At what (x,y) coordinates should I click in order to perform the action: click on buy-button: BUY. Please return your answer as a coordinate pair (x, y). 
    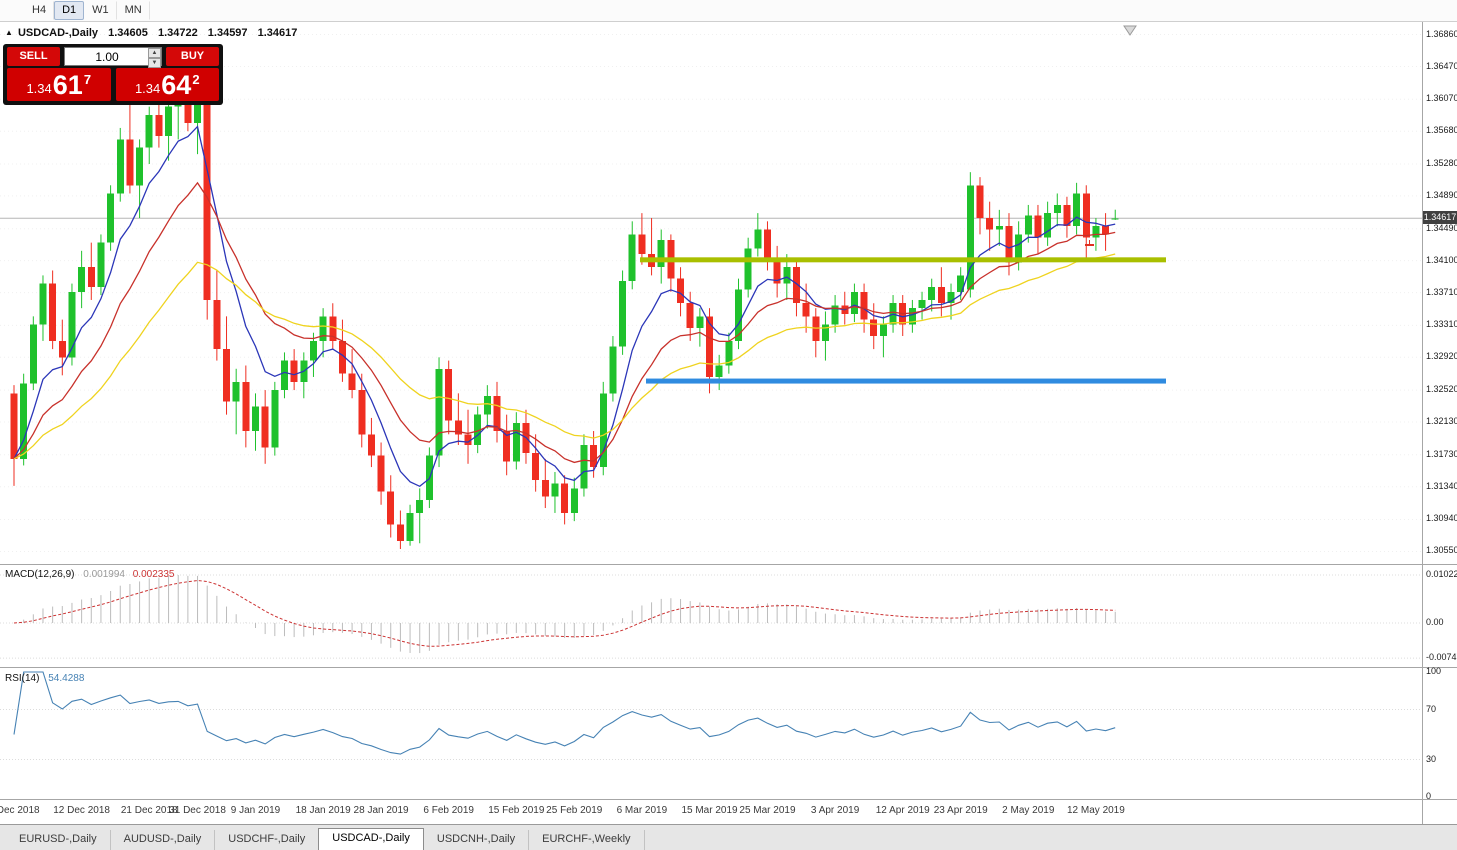
    Looking at the image, I should click on (192, 56).